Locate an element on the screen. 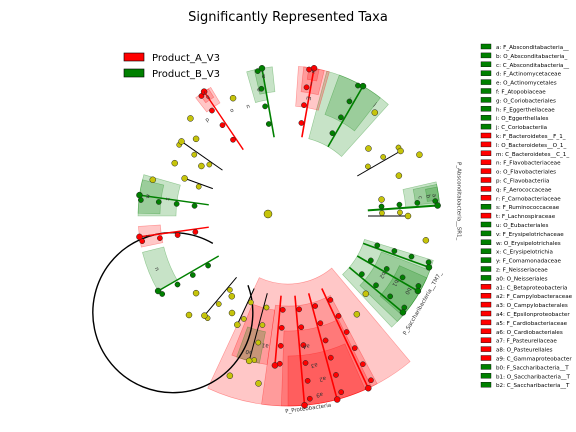 The width and height of the screenshot is (576, 432). clade-sector-a9 is located at coordinates (309, 337).